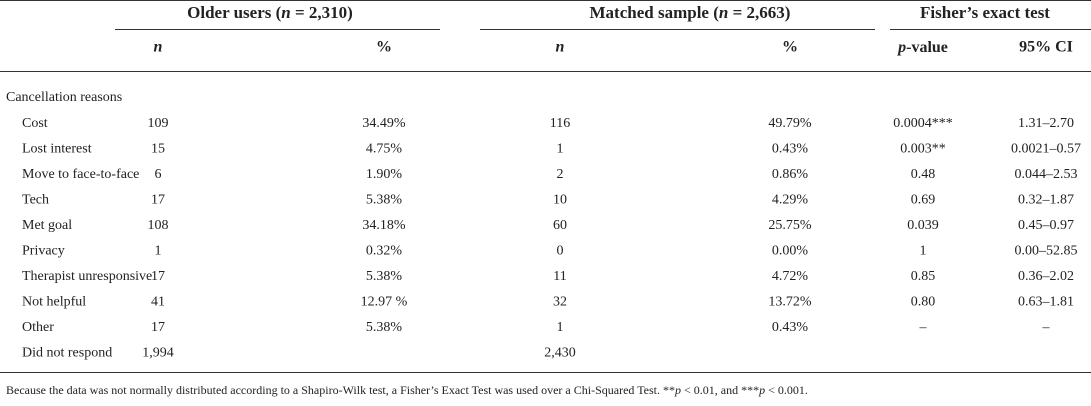  What do you see at coordinates (80, 174) in the screenshot?
I see `row-label: Move to face-to-face` at bounding box center [80, 174].